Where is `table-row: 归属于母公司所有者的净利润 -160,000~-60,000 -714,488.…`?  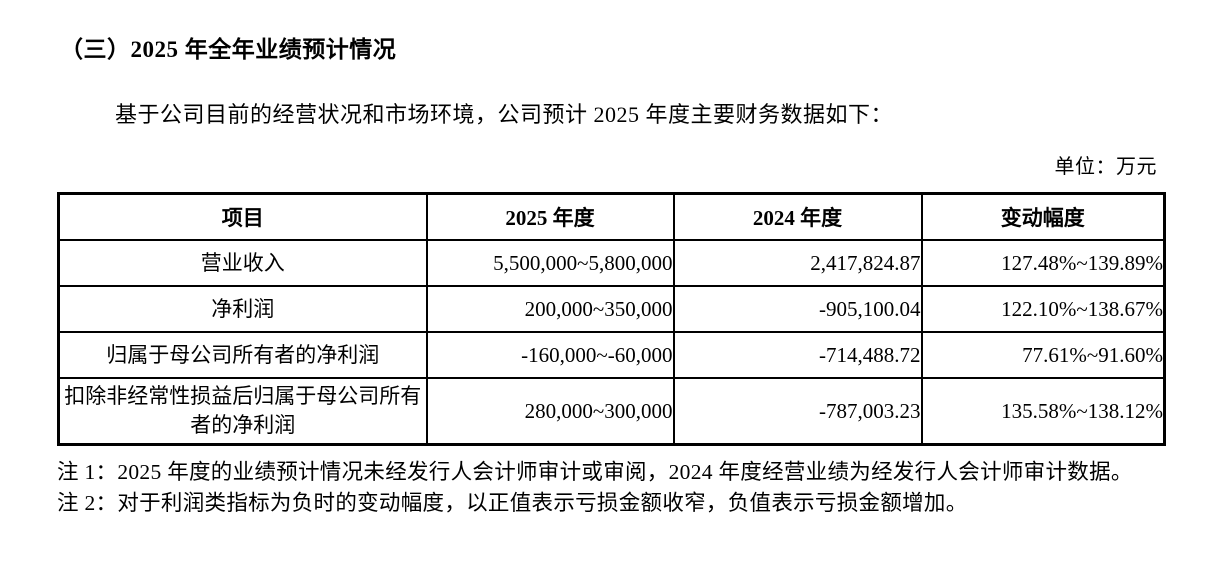
table-row: 归属于母公司所有者的净利润 -160,000~-60,000 -714,488.… is located at coordinates (611, 355).